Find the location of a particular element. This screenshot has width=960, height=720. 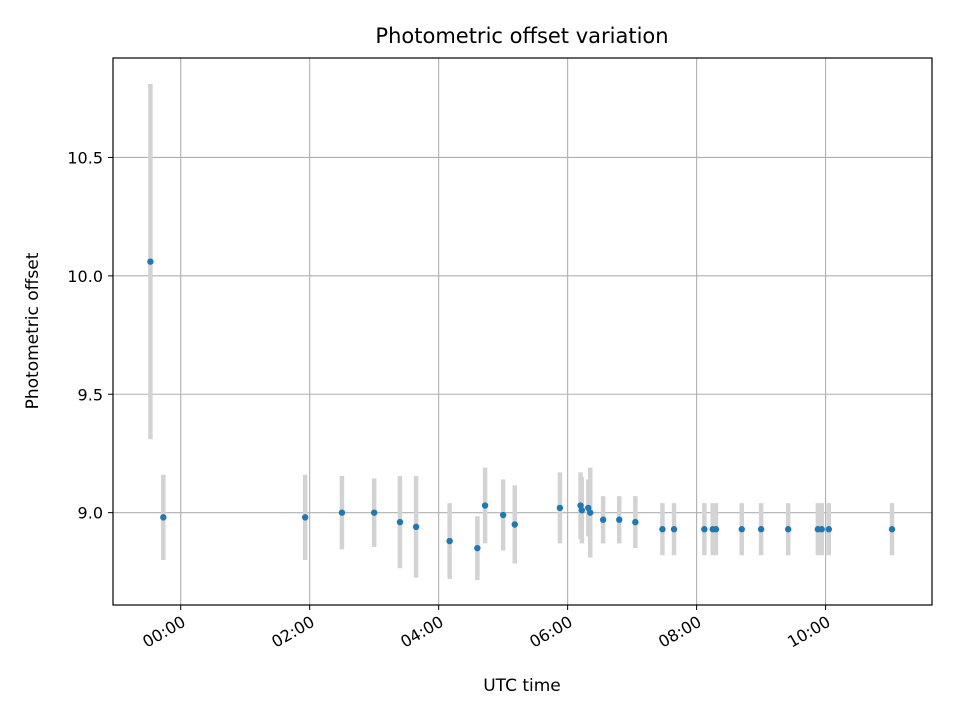

y-axis-label: Photometric offset is located at coordinates (33, 330).